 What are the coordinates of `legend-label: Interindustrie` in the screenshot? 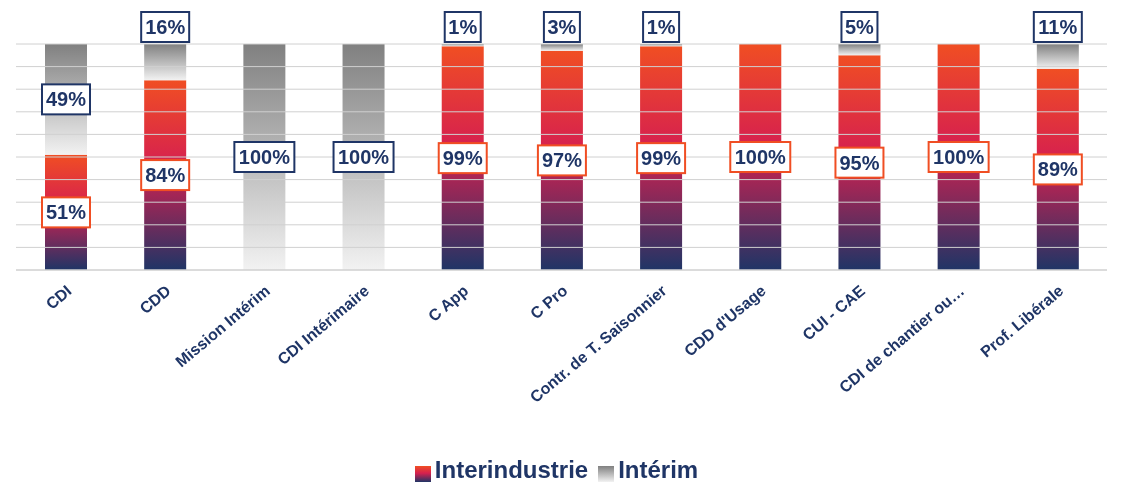 It's located at (511, 469).